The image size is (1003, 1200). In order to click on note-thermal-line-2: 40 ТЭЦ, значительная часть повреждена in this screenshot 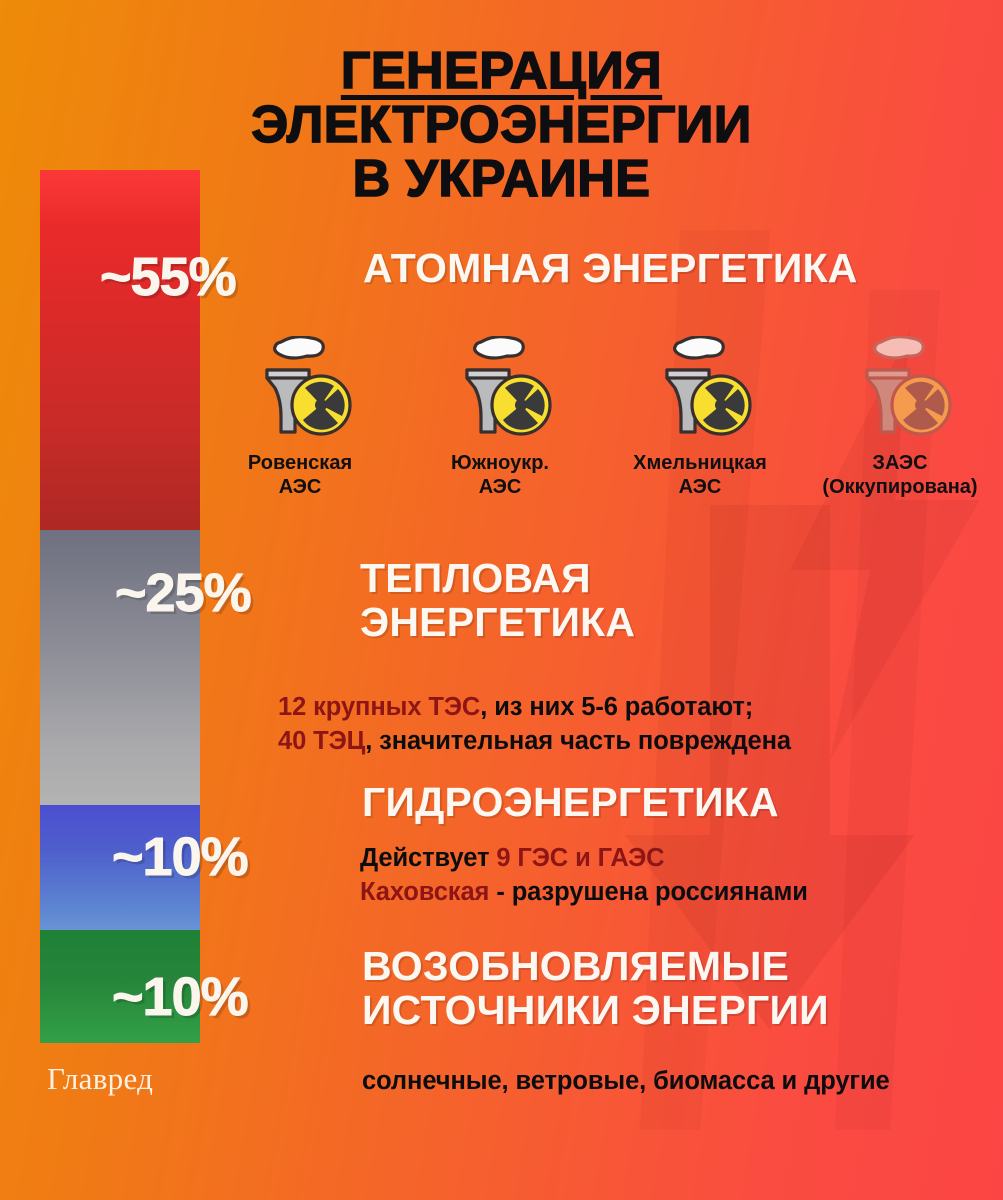, I will do `click(534, 742)`.